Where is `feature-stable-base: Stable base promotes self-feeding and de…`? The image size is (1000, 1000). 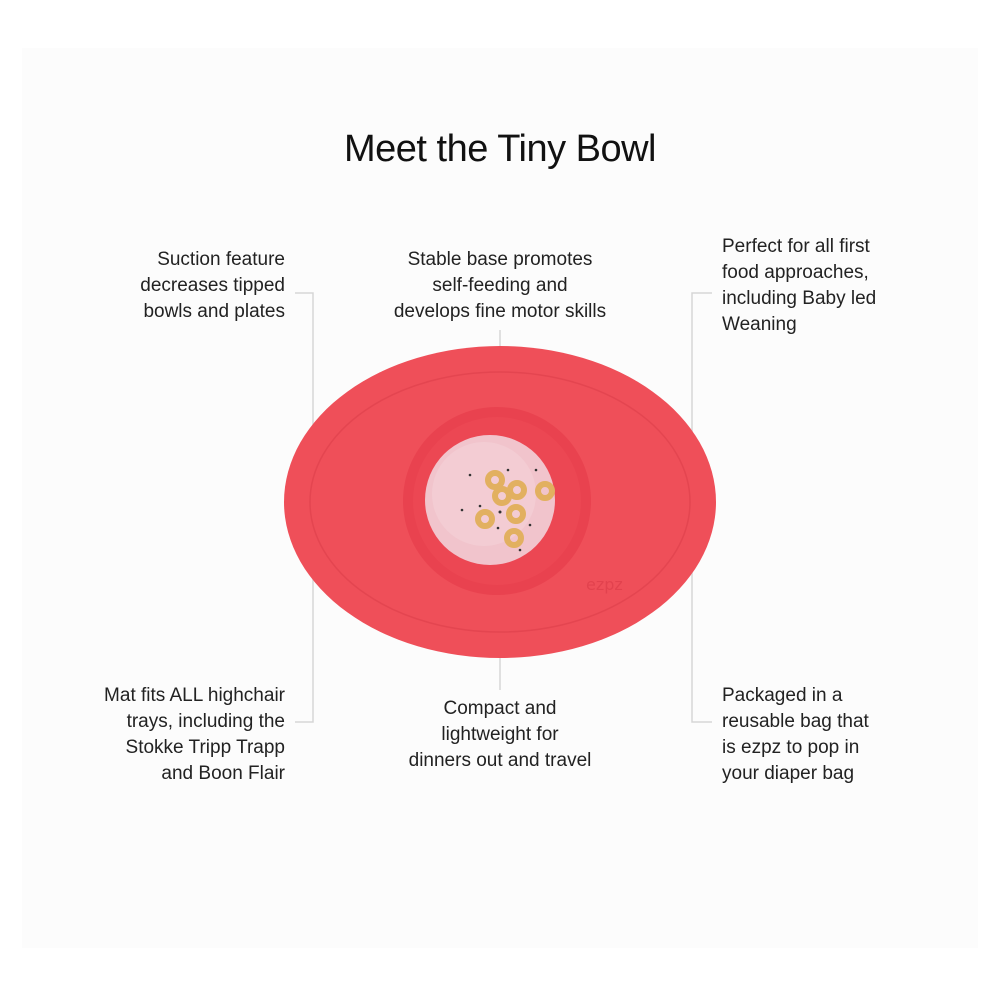 feature-stable-base: Stable base promotes self-feeding and de… is located at coordinates (500, 285).